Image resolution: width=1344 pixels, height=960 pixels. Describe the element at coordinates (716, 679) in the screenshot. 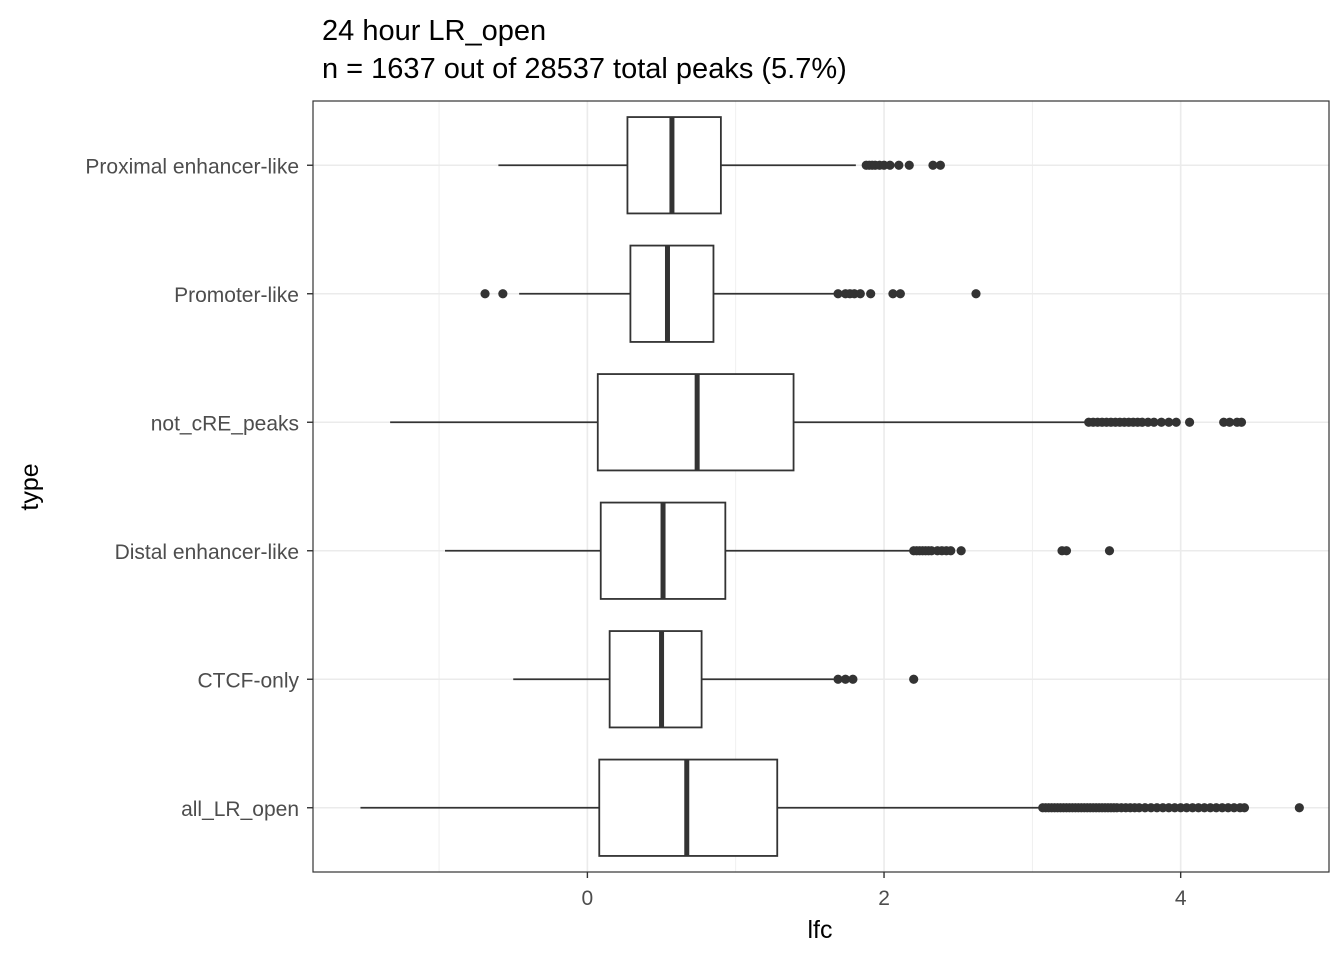

I see `box-ctcf-only` at that location.